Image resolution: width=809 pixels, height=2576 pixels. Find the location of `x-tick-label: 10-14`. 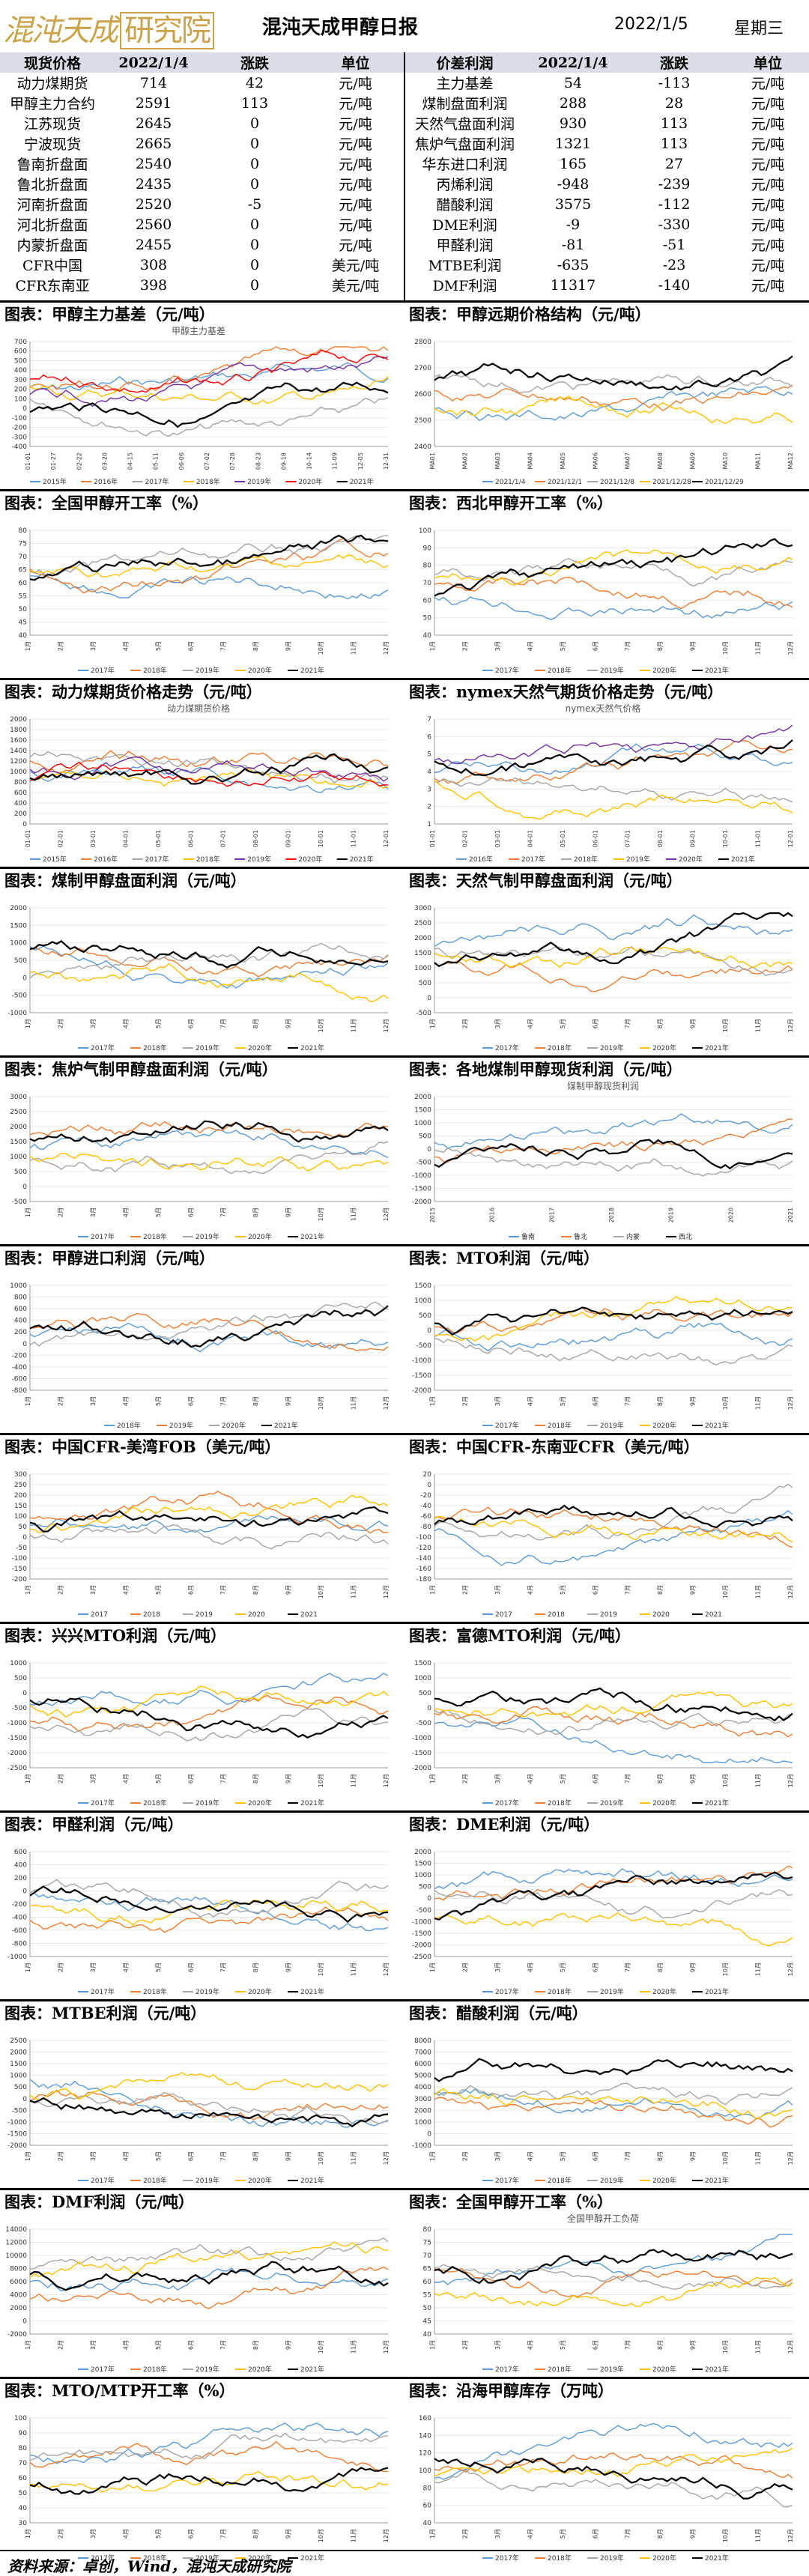

x-tick-label: 10-14 is located at coordinates (309, 461).